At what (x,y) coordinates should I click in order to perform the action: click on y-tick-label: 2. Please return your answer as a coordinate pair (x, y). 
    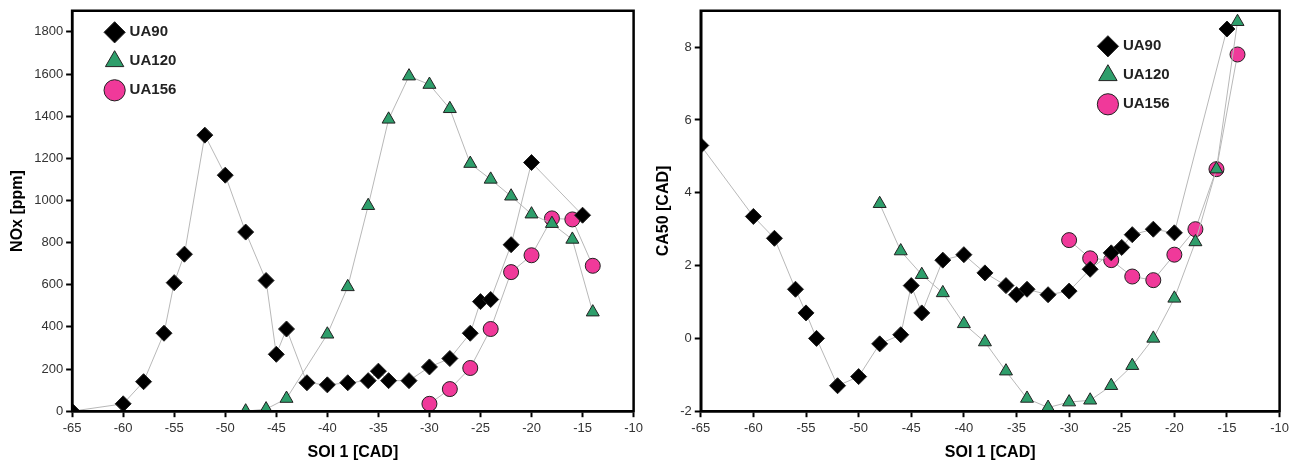
    Looking at the image, I should click on (688, 265).